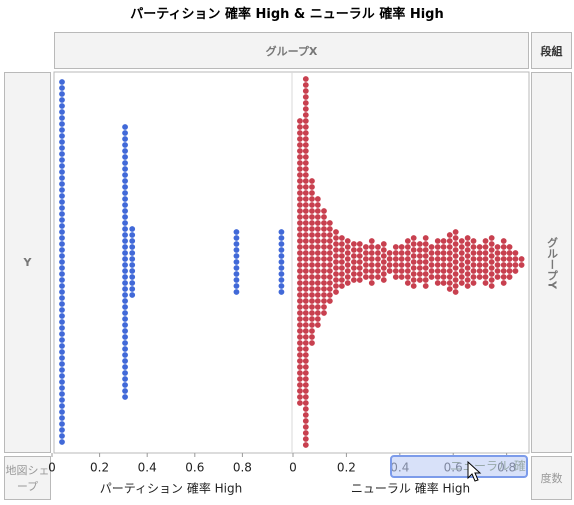 This screenshot has height=505, width=574. I want to click on drop-zone-group-y: グループY, so click(551, 262).